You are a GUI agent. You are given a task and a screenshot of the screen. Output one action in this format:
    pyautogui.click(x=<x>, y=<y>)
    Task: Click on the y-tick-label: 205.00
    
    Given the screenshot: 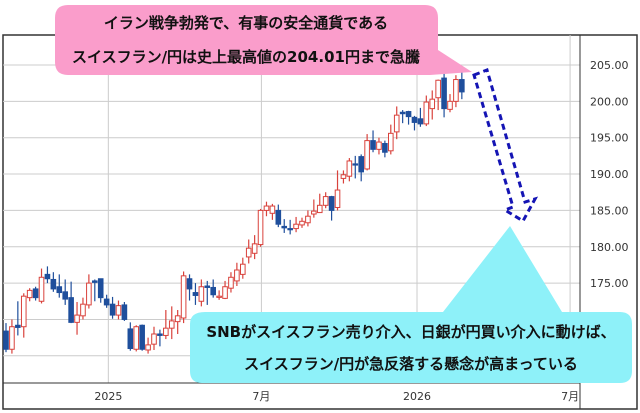 What is the action you would take?
    pyautogui.click(x=609, y=65)
    